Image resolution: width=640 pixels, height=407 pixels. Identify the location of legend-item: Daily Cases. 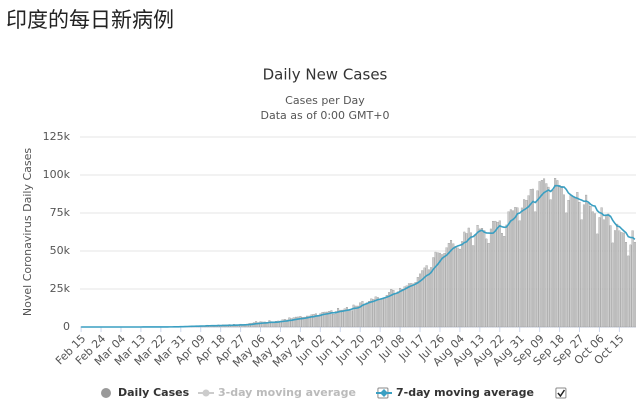
(145, 392).